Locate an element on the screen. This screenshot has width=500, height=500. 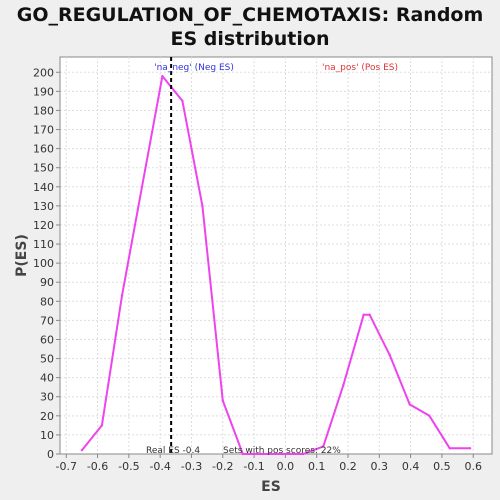
chart-title-line-1: GO_REGULATION_OF_CHEMOTAXIS: Random is located at coordinates (250, 15).